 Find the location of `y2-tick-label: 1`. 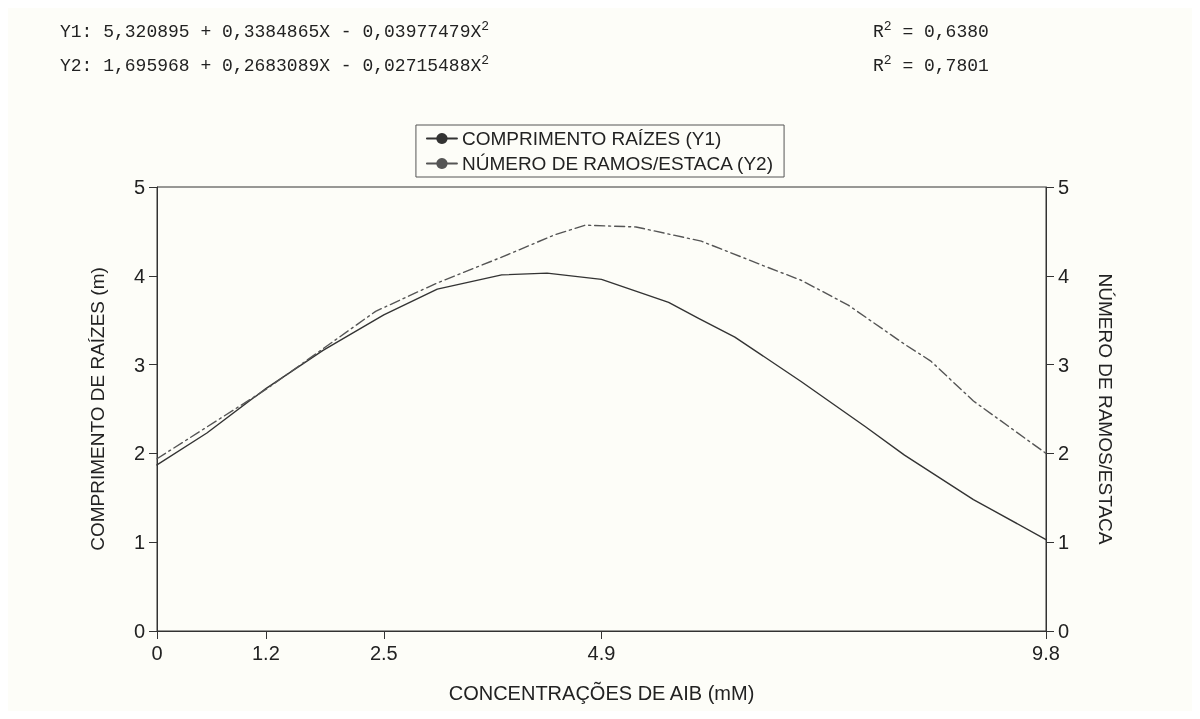

y2-tick-label: 1 is located at coordinates (1064, 542).